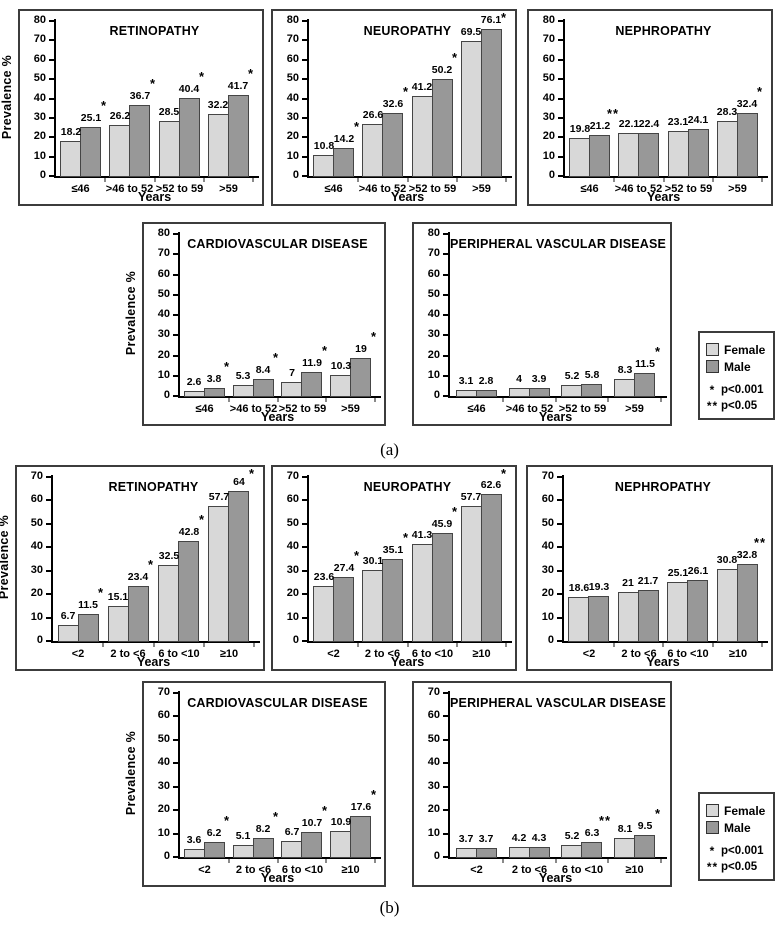 The height and width of the screenshot is (928, 779). What do you see at coordinates (663, 31) in the screenshot?
I see `chart-title: NEPHROPATHY` at bounding box center [663, 31].